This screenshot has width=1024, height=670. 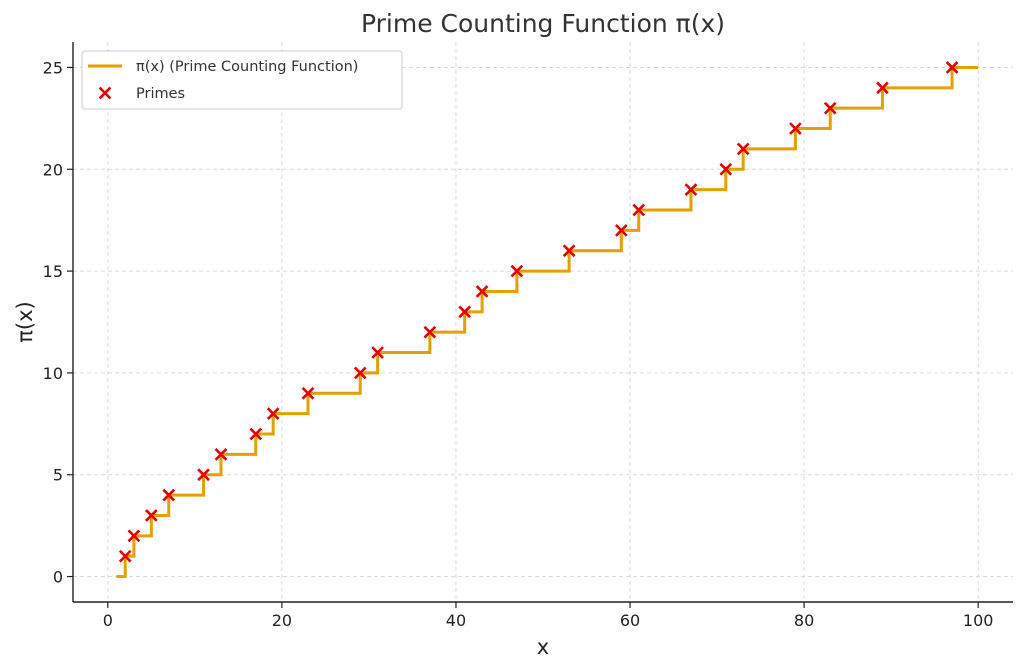 What do you see at coordinates (53, 373) in the screenshot?
I see `y-tick-label: 10` at bounding box center [53, 373].